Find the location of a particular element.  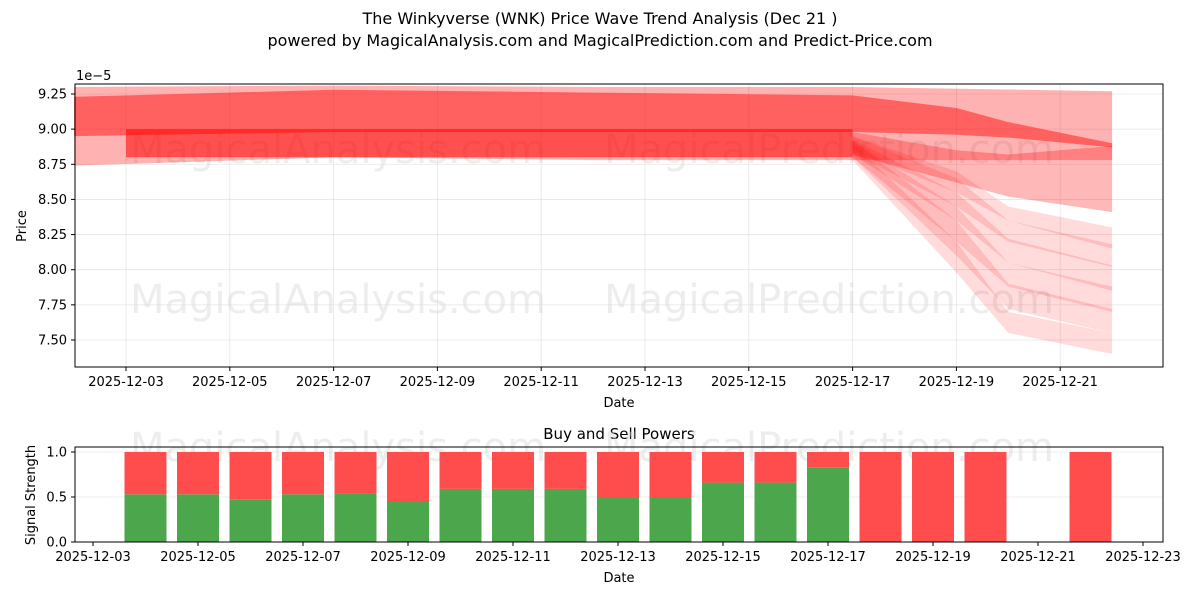

y-tick-label: 9.25 is located at coordinates (52, 95).